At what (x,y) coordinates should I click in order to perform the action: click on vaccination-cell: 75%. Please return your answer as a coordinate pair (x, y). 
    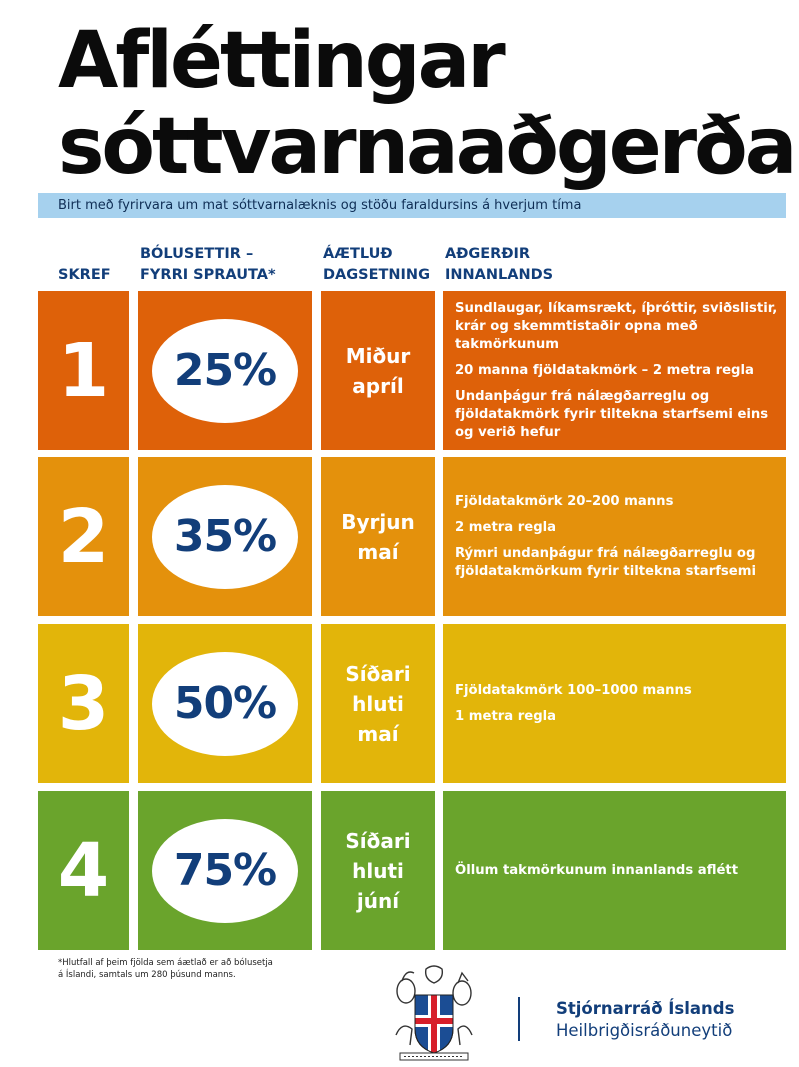
    Looking at the image, I should click on (225, 870).